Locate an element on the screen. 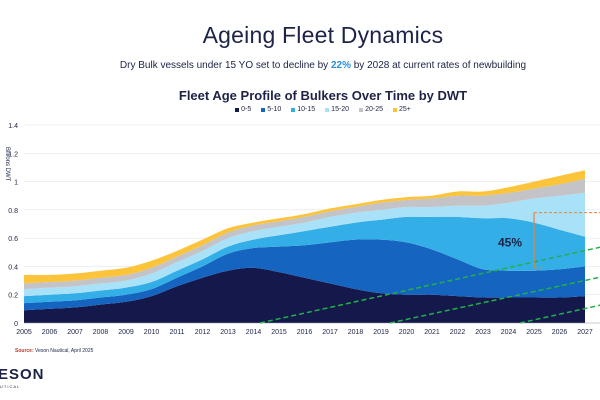 The width and height of the screenshot is (600, 400). company-logo: ESON is located at coordinates (22, 374).